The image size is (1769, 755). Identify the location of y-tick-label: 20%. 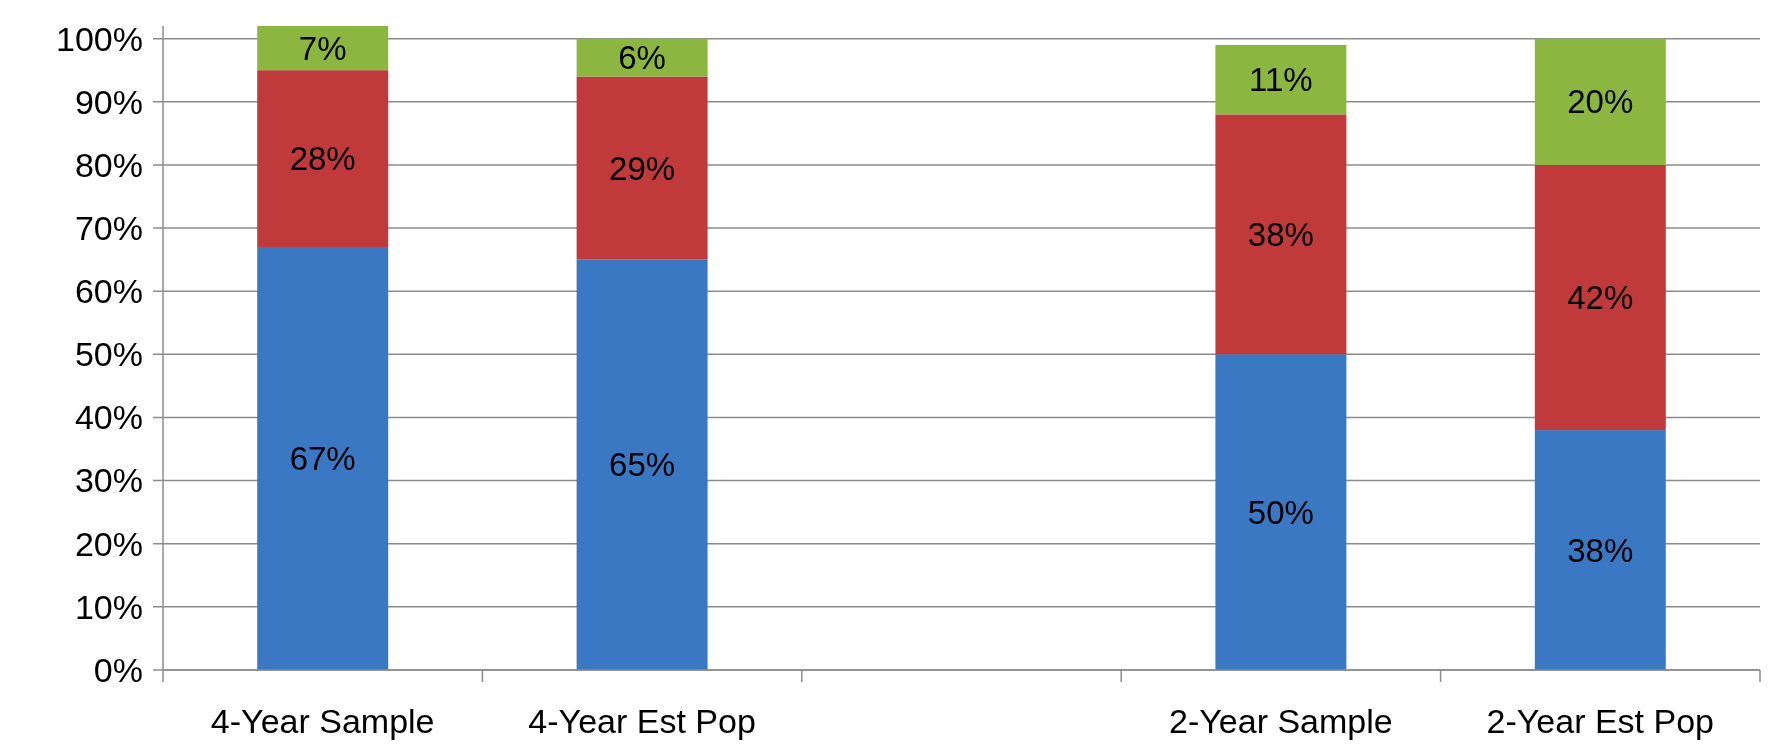
(108, 543).